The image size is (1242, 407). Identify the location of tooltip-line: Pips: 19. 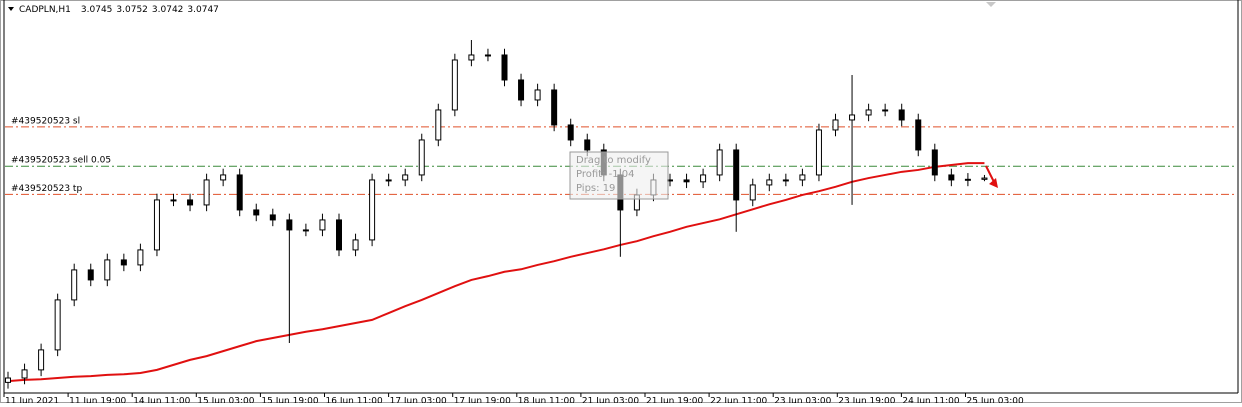
(595, 188).